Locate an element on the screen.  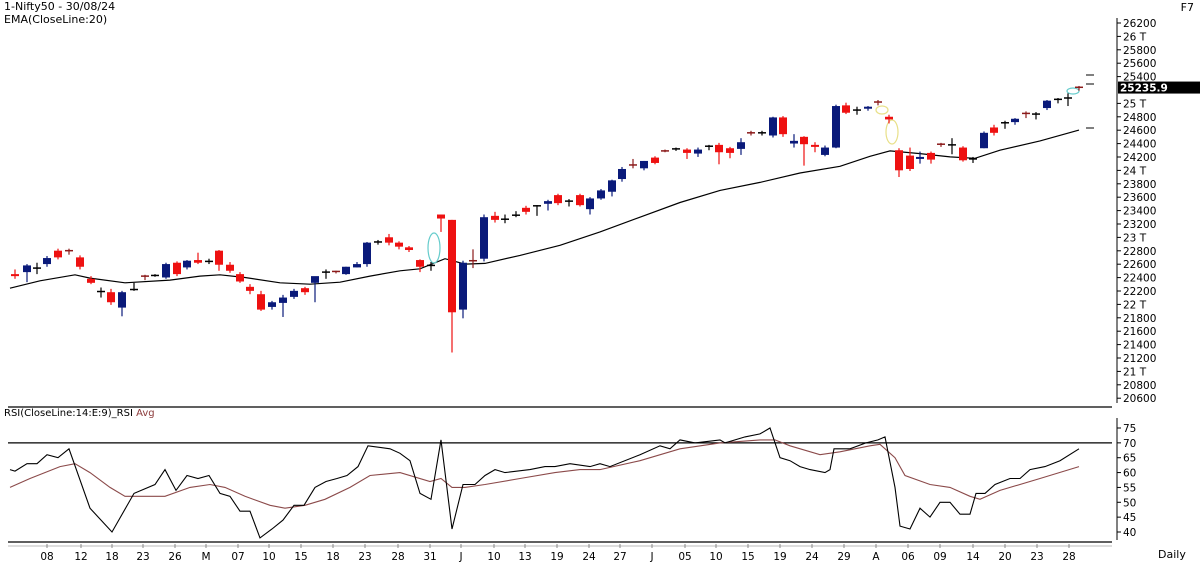
rsi-axis: 75 70 65 60 55 50 45 40 is located at coordinates (1126, 479).